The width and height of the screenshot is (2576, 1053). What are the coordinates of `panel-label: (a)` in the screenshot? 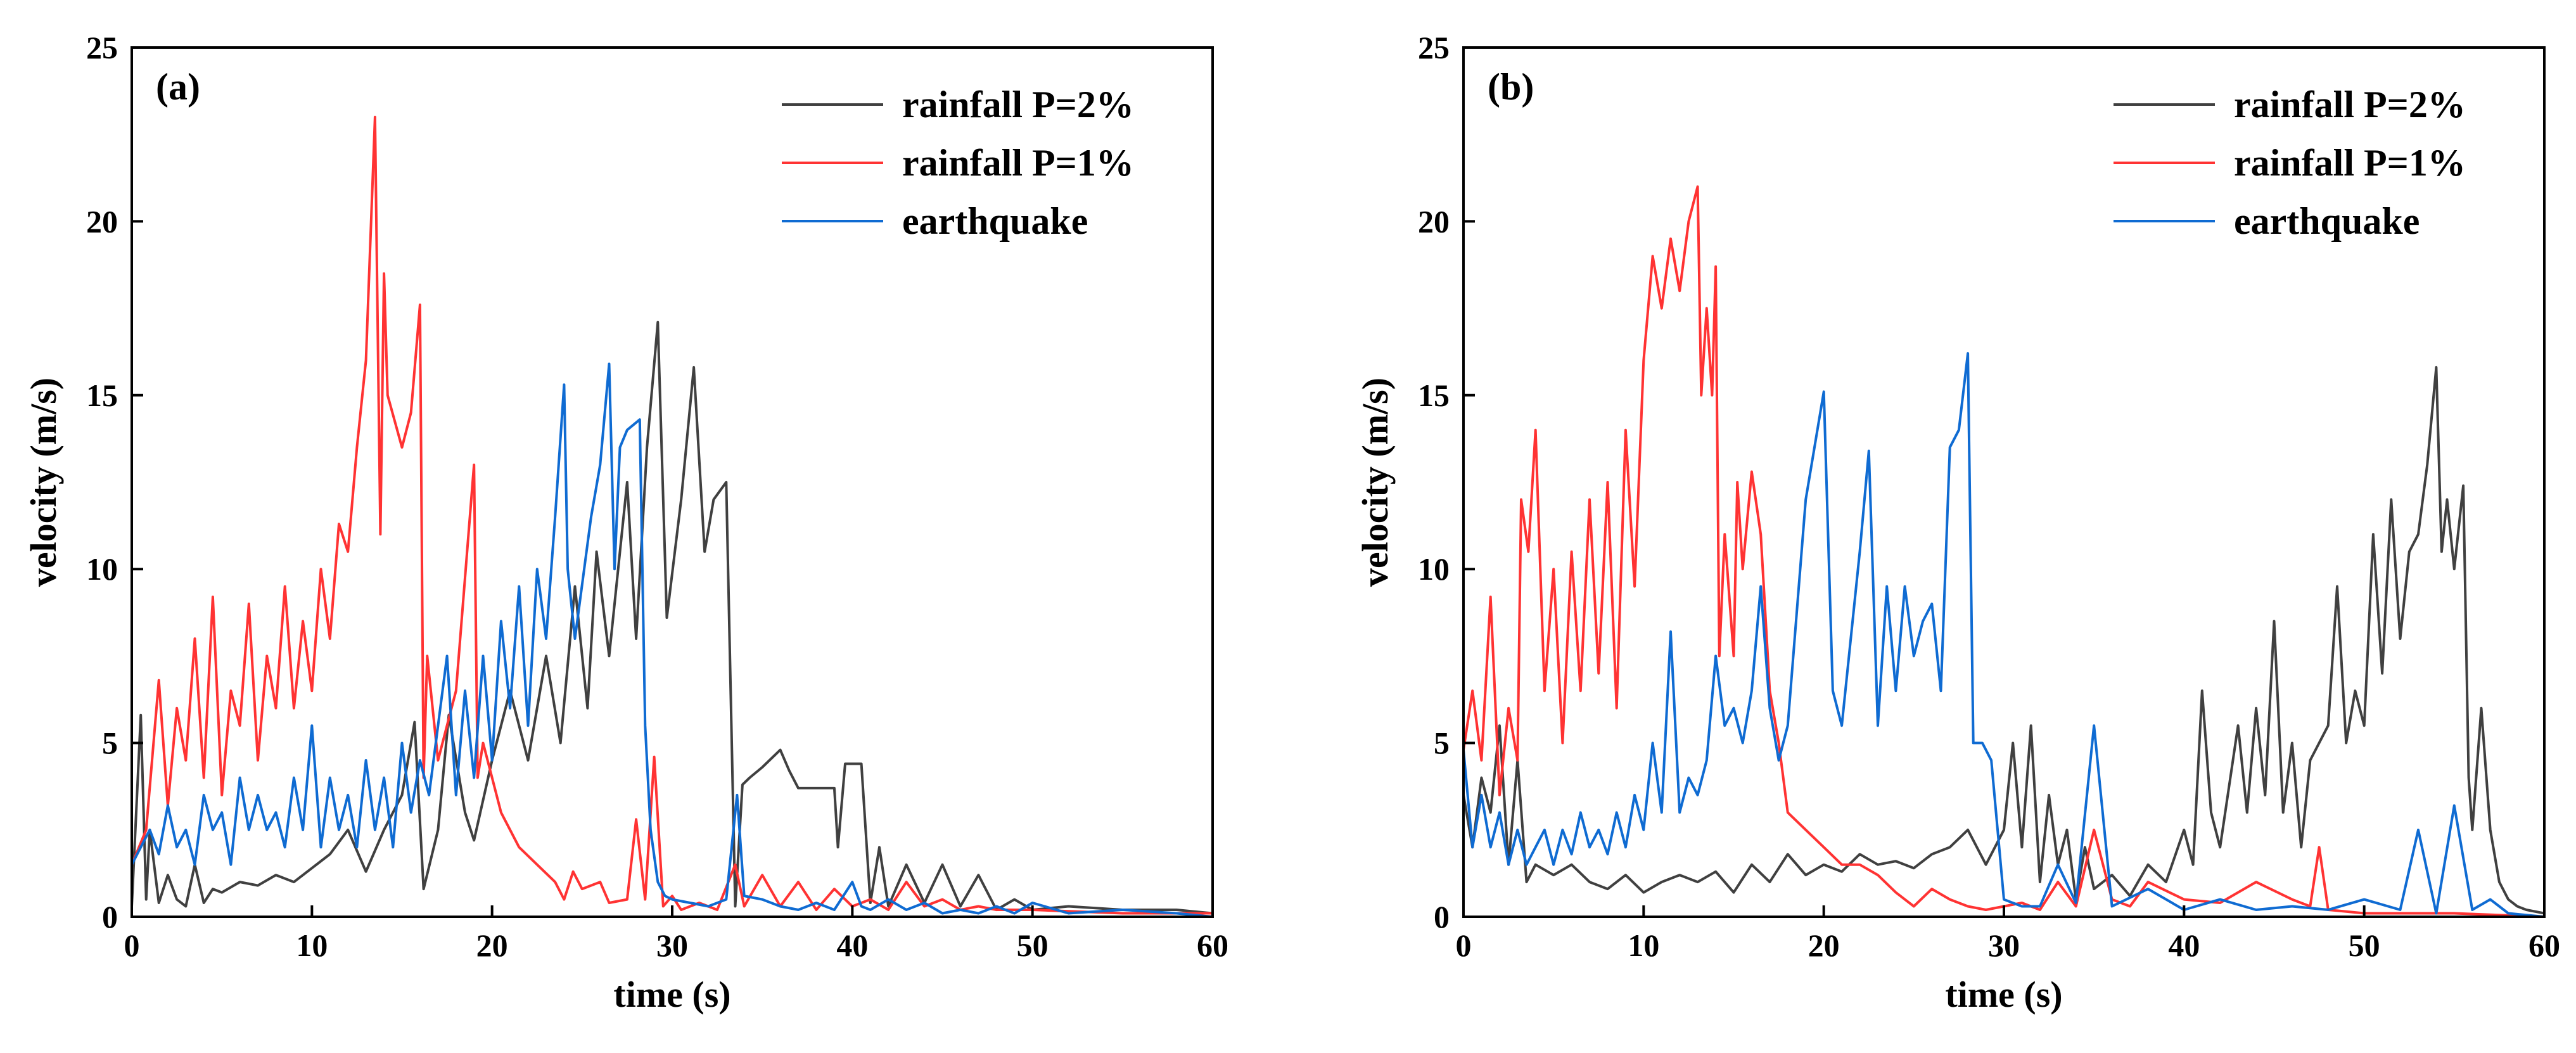 It's located at (178, 87).